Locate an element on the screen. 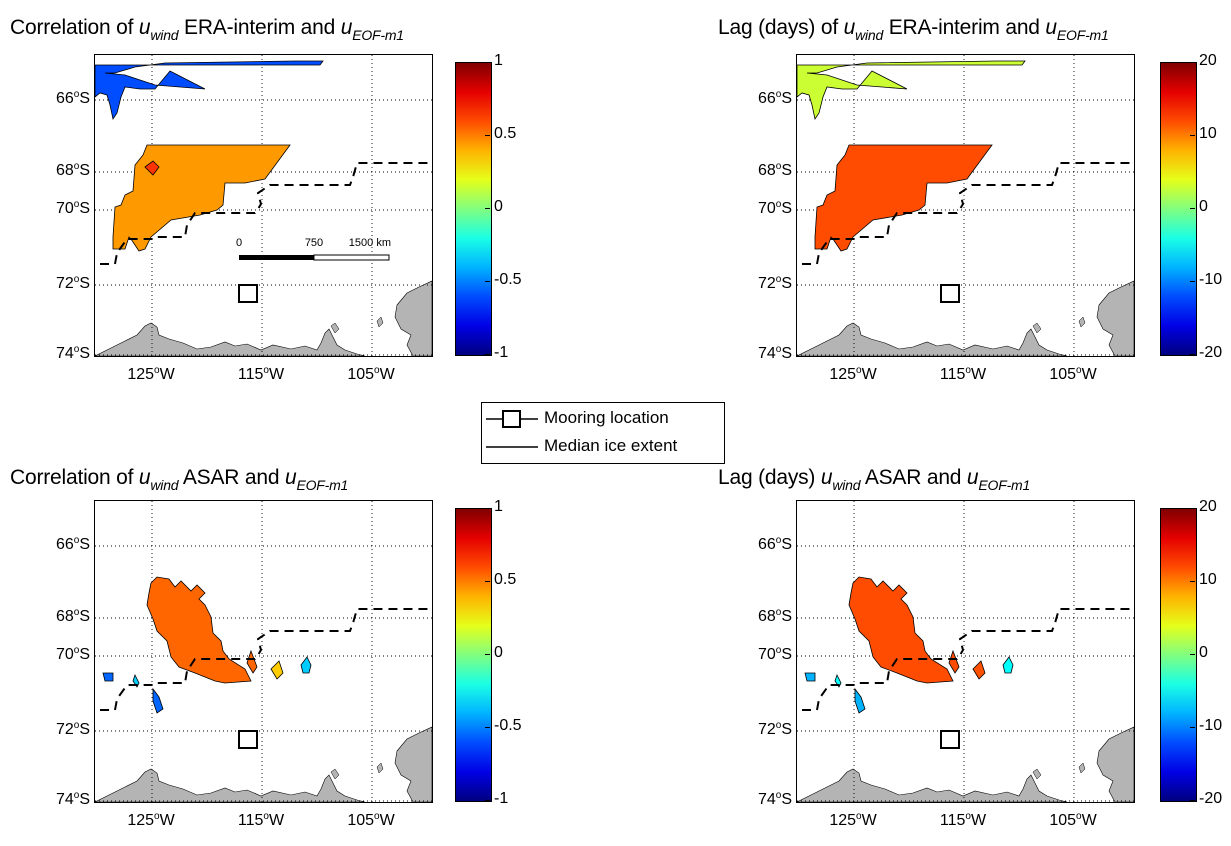 The image size is (1231, 846). gridlines is located at coordinates (965, 651).